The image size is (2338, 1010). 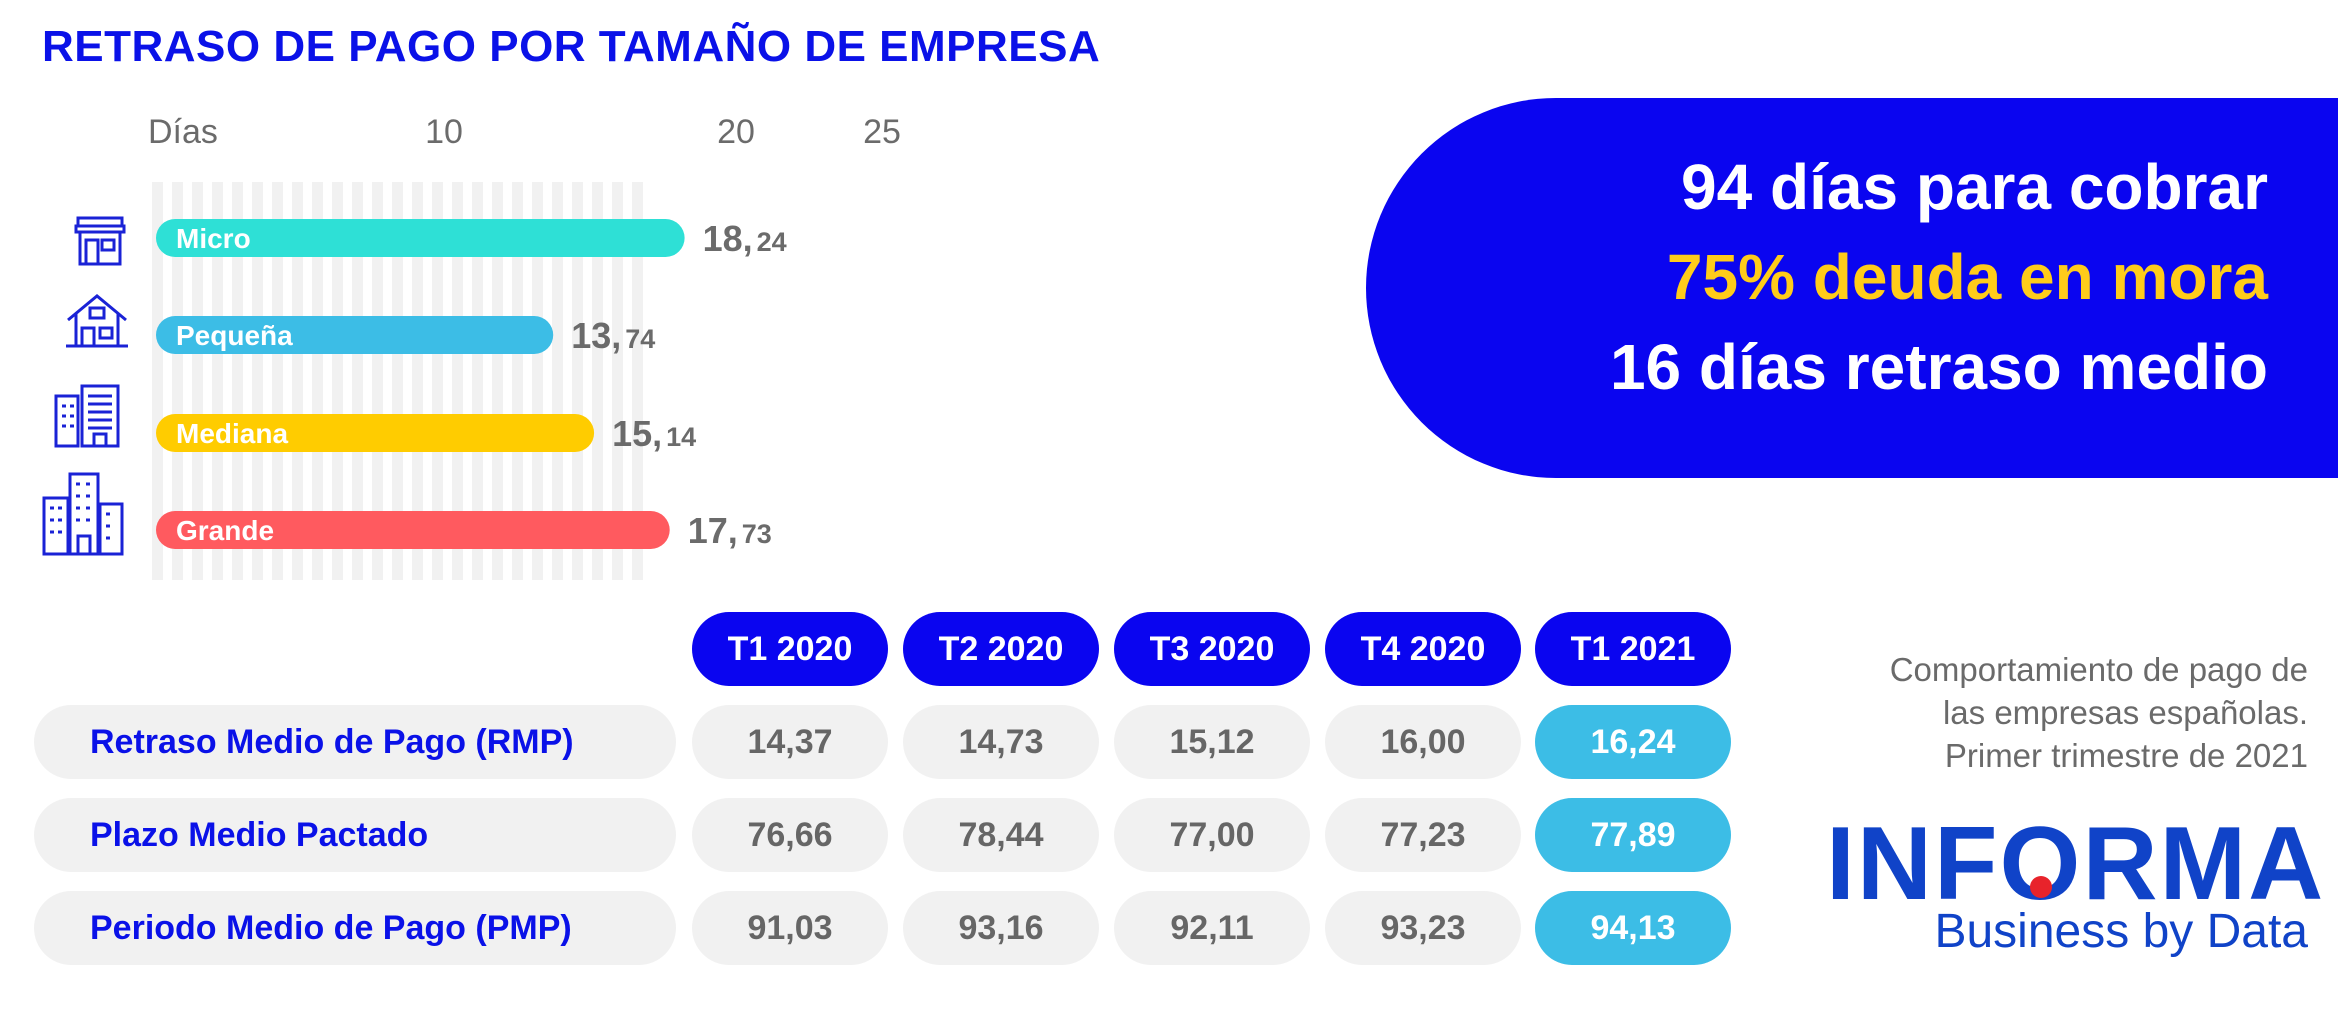 What do you see at coordinates (97, 321) in the screenshot?
I see `house-icon` at bounding box center [97, 321].